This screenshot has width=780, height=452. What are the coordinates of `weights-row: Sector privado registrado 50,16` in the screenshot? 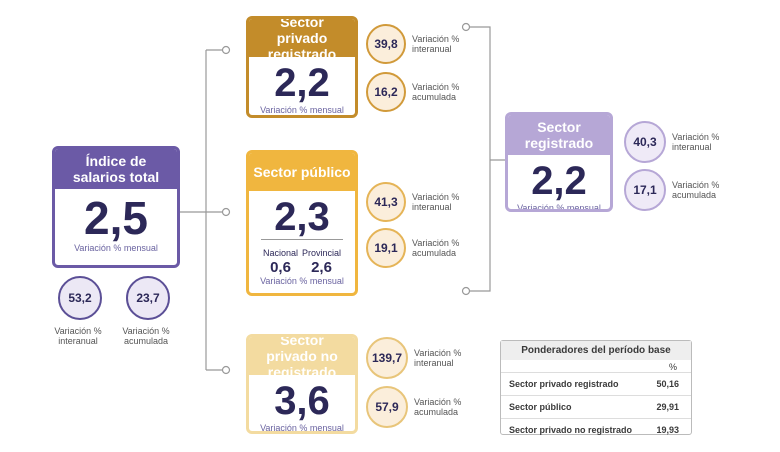 It's located at (596, 383).